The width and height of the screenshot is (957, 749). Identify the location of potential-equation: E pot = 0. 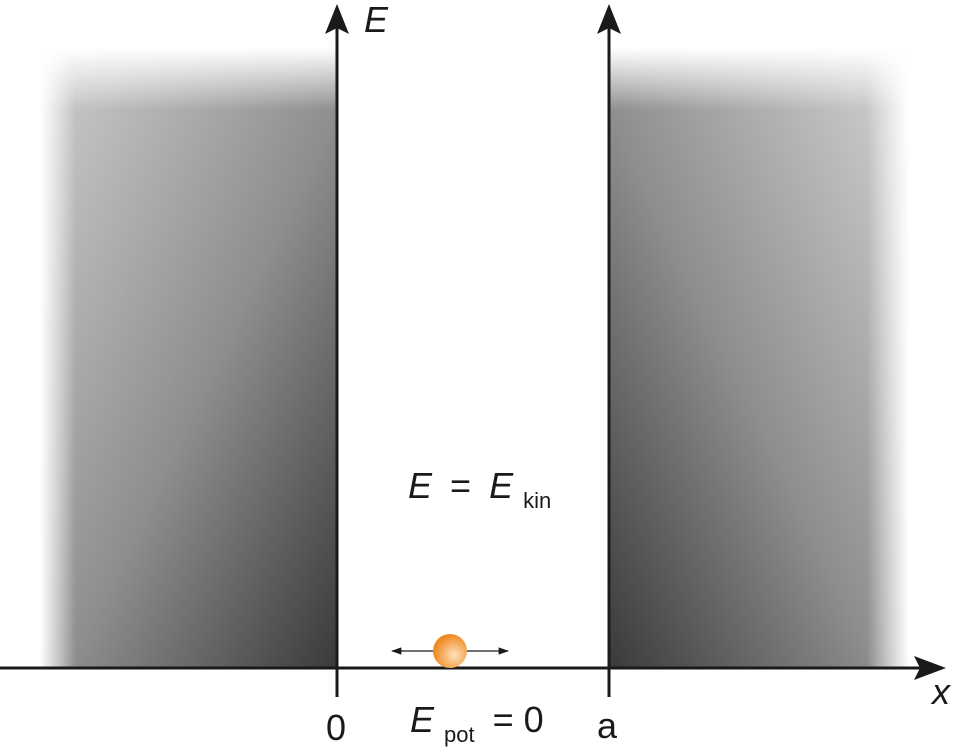
(477, 724).